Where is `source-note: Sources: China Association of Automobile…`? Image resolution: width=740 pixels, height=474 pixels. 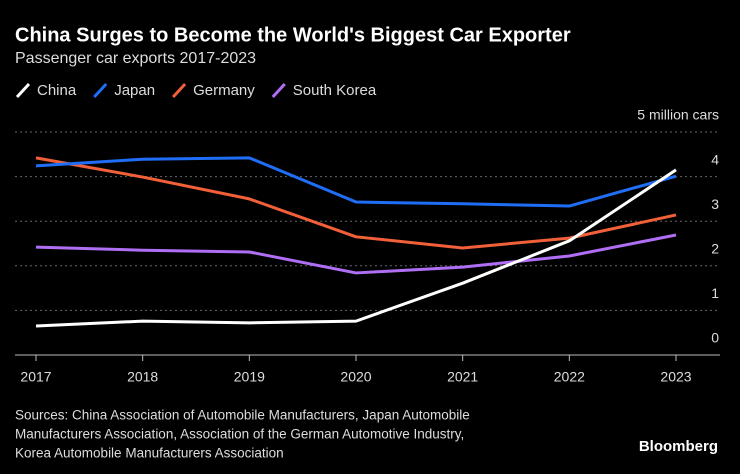 source-note: Sources: China Association of Automobile… is located at coordinates (242, 415).